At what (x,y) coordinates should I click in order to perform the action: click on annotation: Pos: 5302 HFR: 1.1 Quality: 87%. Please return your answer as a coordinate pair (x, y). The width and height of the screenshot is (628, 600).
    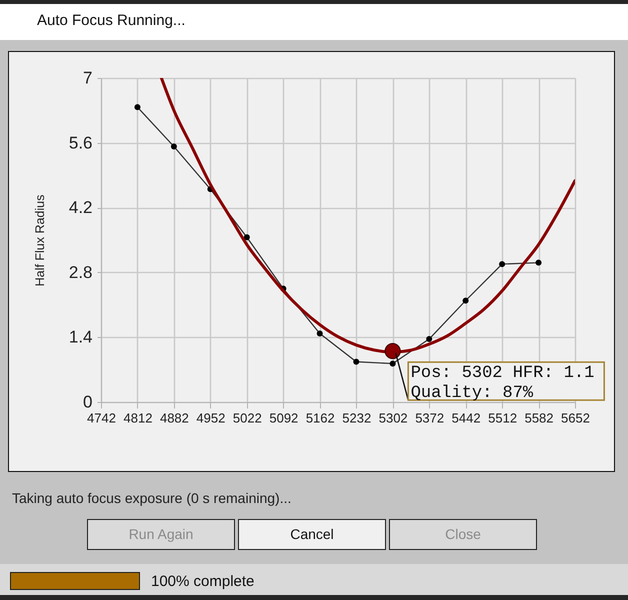
    Looking at the image, I should click on (502, 384).